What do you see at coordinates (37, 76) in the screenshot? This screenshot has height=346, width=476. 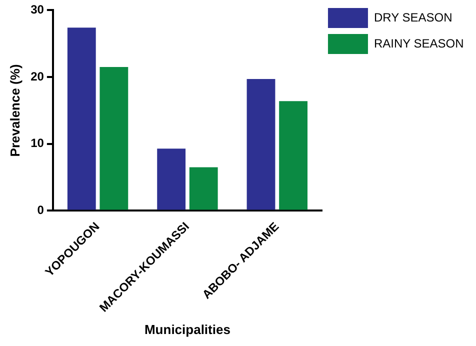 I see `y-tick-label: 20` at bounding box center [37, 76].